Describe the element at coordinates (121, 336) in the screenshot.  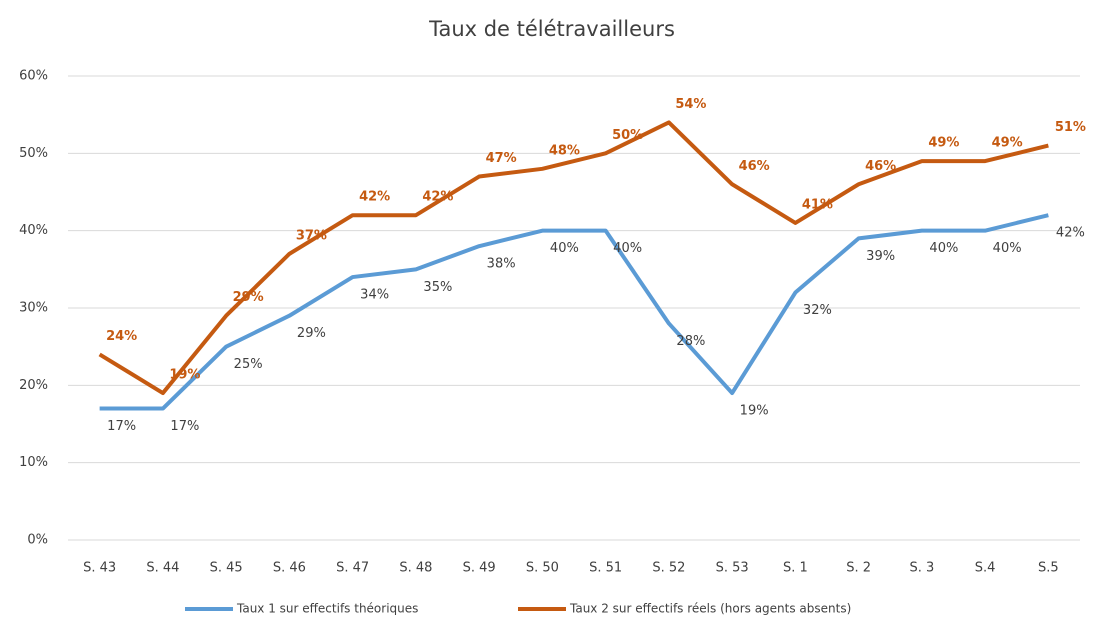
I see `data-label: 24%` at that location.